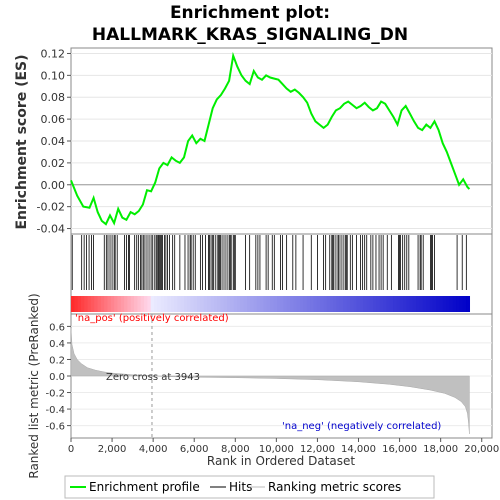  Describe the element at coordinates (53, 75) in the screenshot. I see `es-tick-label: 0.10` at that location.